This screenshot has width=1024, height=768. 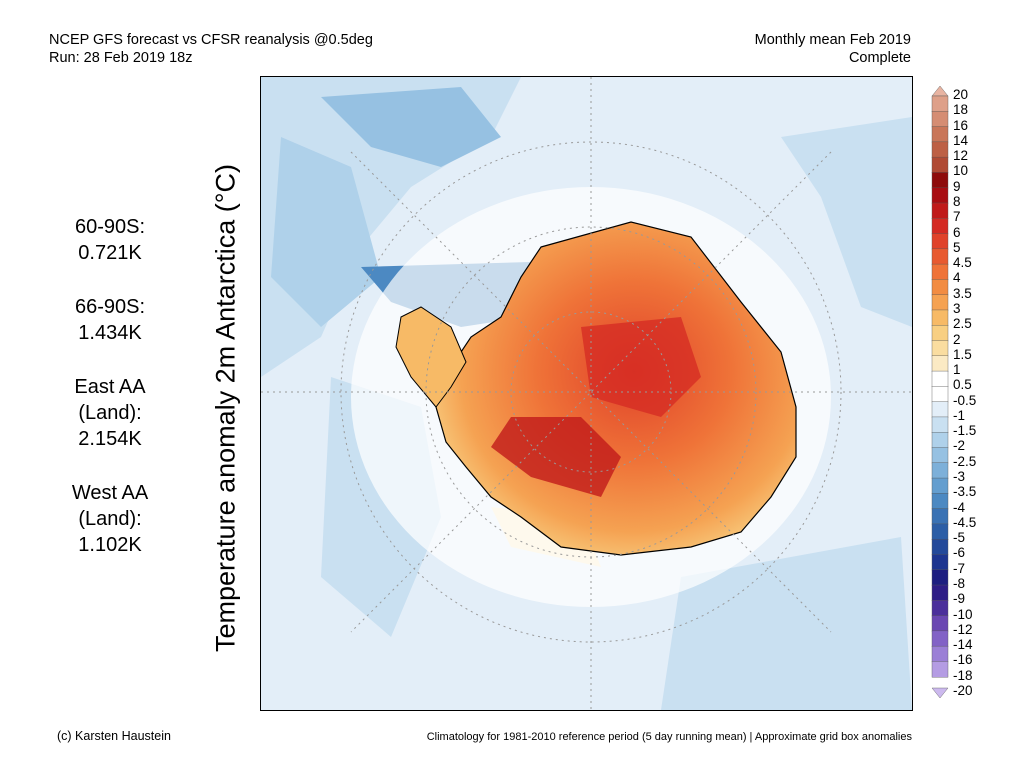 What do you see at coordinates (959, 446) in the screenshot?
I see `colorbar-tick-label: -2` at bounding box center [959, 446].